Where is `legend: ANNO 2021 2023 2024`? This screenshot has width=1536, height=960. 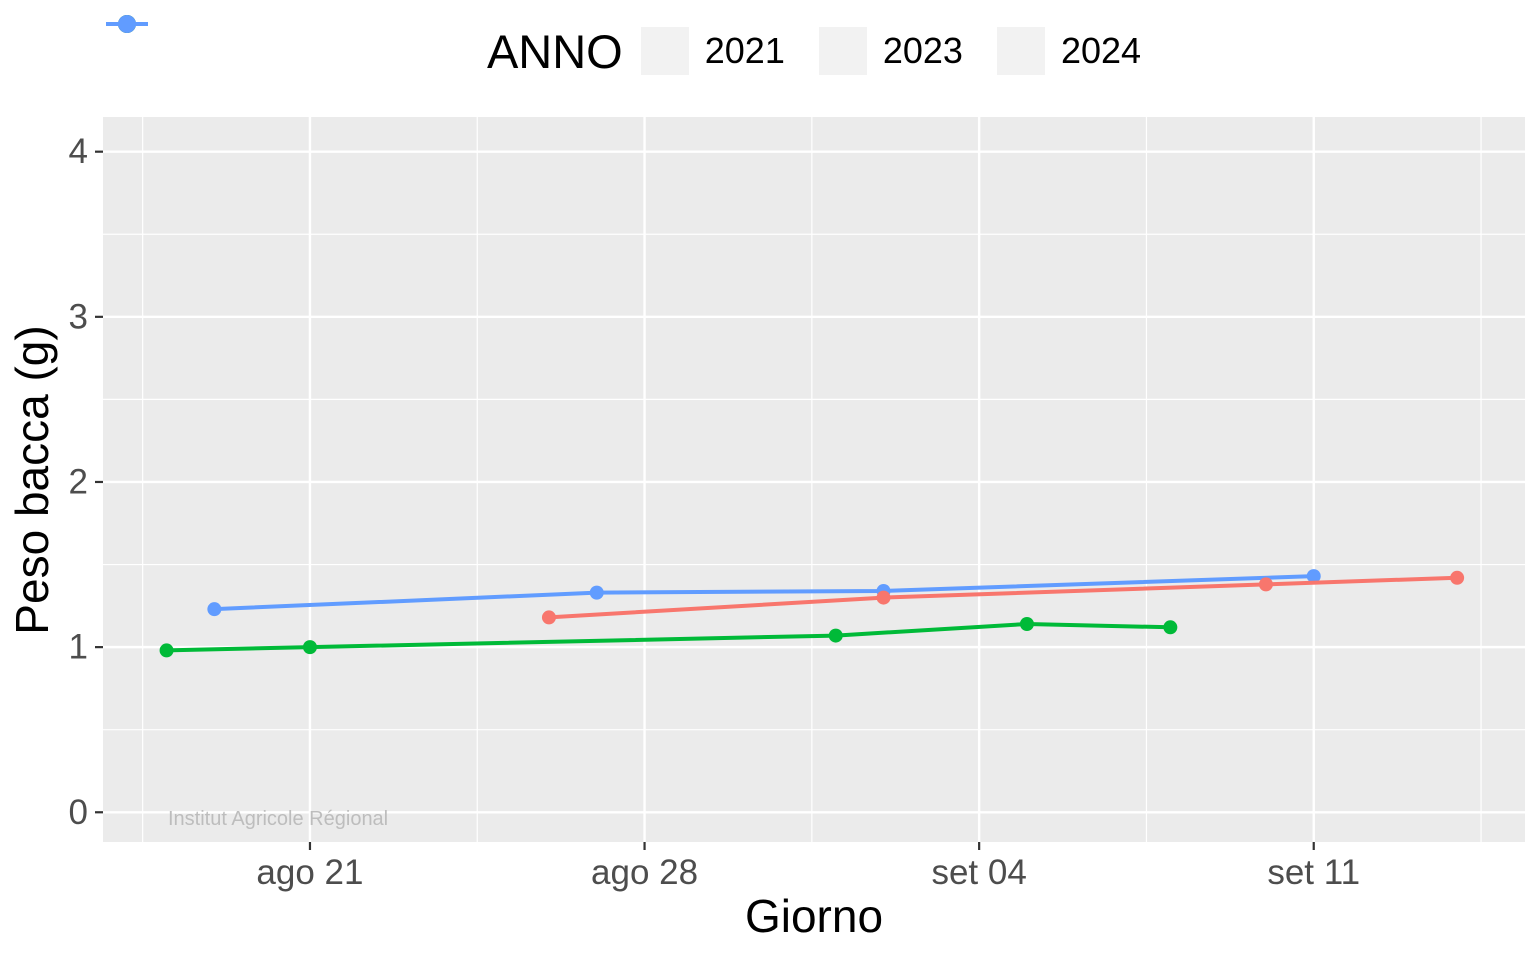 legend: ANNO 2021 2023 2024 is located at coordinates (814, 51).